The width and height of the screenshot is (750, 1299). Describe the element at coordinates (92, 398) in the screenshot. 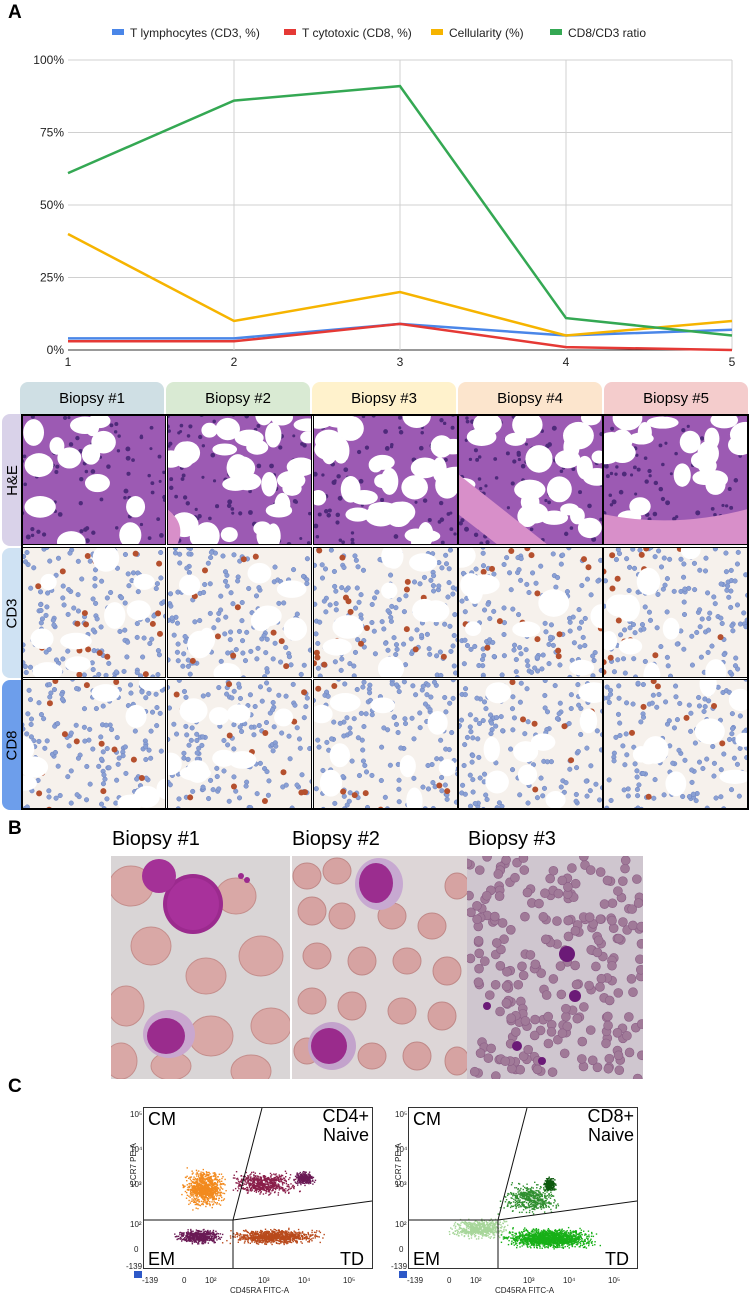

I see `biopsy-header-1: Biopsy #1` at that location.